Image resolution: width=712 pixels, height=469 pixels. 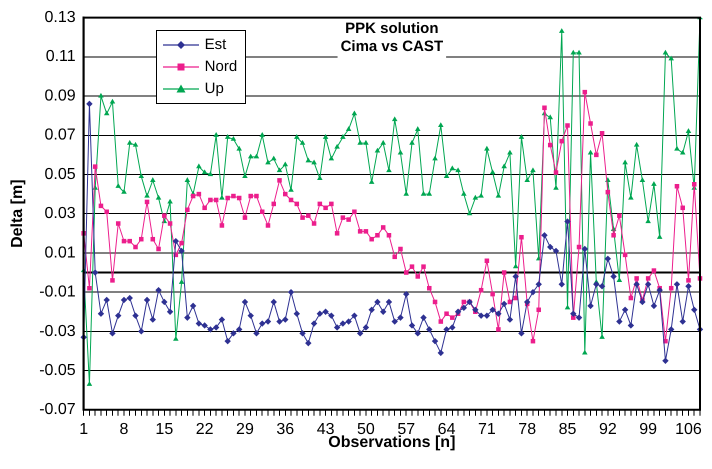 What do you see at coordinates (60, 253) in the screenshot?
I see `y-tick-label: 0.01` at bounding box center [60, 253].